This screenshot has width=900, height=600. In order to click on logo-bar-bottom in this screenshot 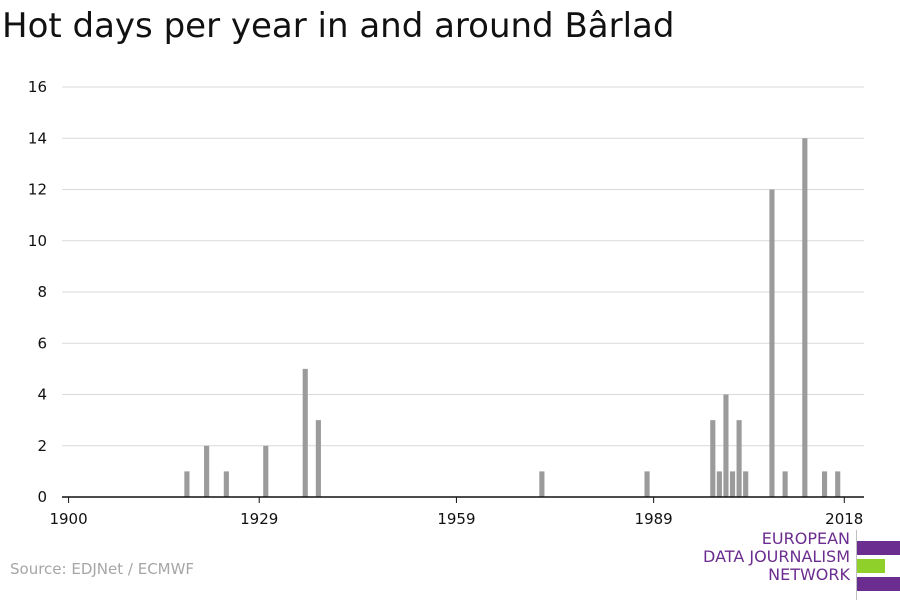, I will do `click(878, 584)`.